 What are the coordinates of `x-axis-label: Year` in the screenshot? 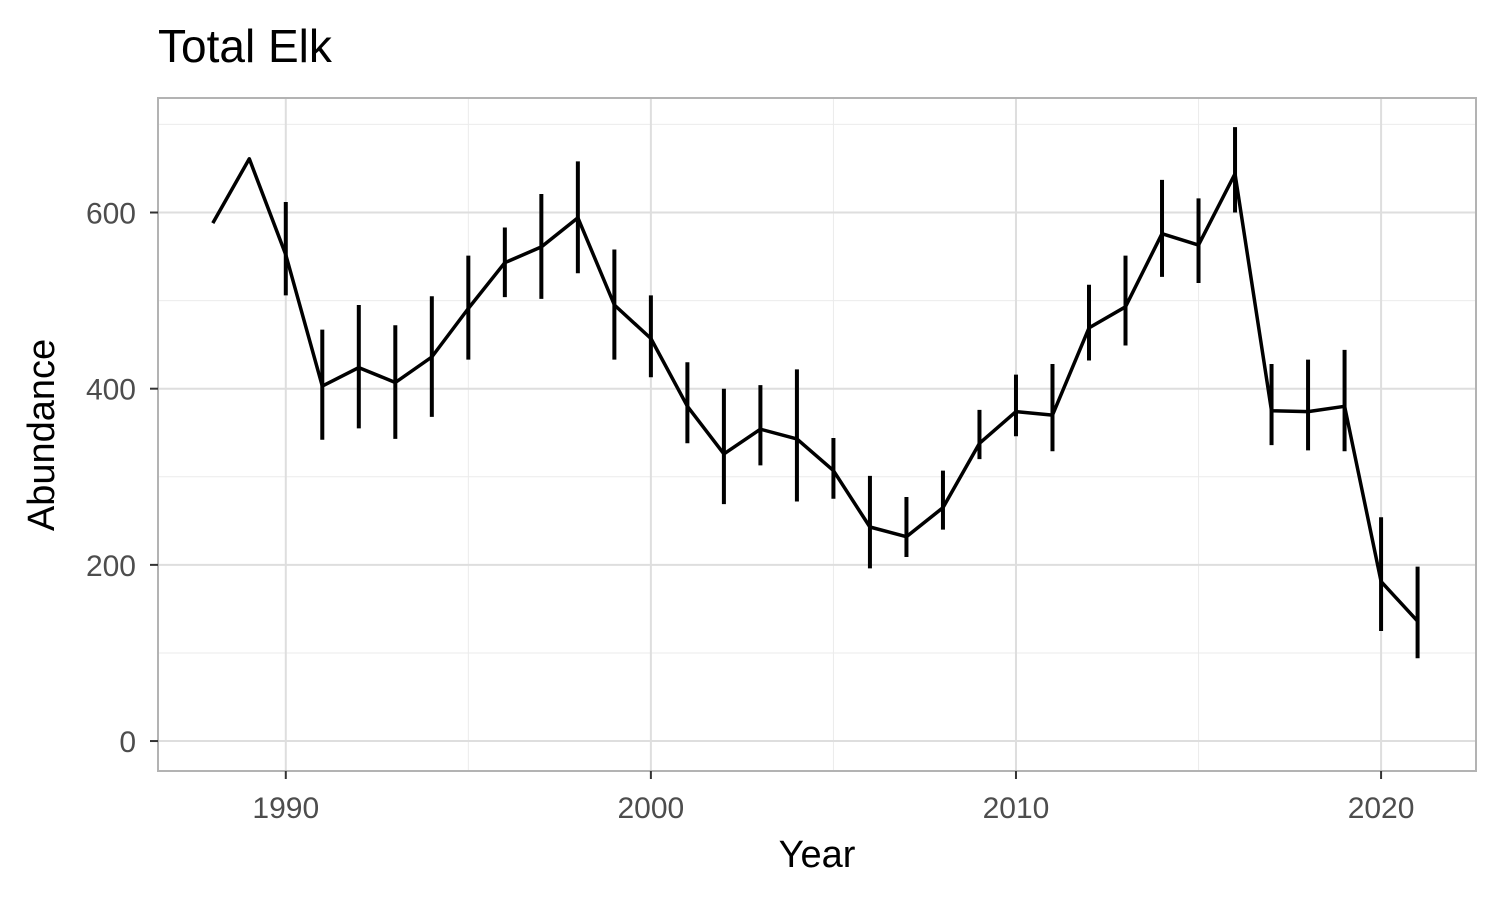 It's located at (817, 855).